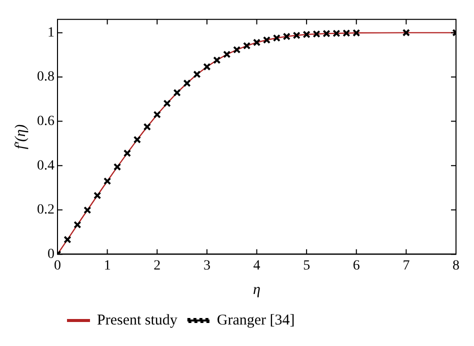 Image resolution: width=474 pixels, height=346 pixels. Describe the element at coordinates (356, 266) in the screenshot. I see `x-tick-label: 6` at that location.